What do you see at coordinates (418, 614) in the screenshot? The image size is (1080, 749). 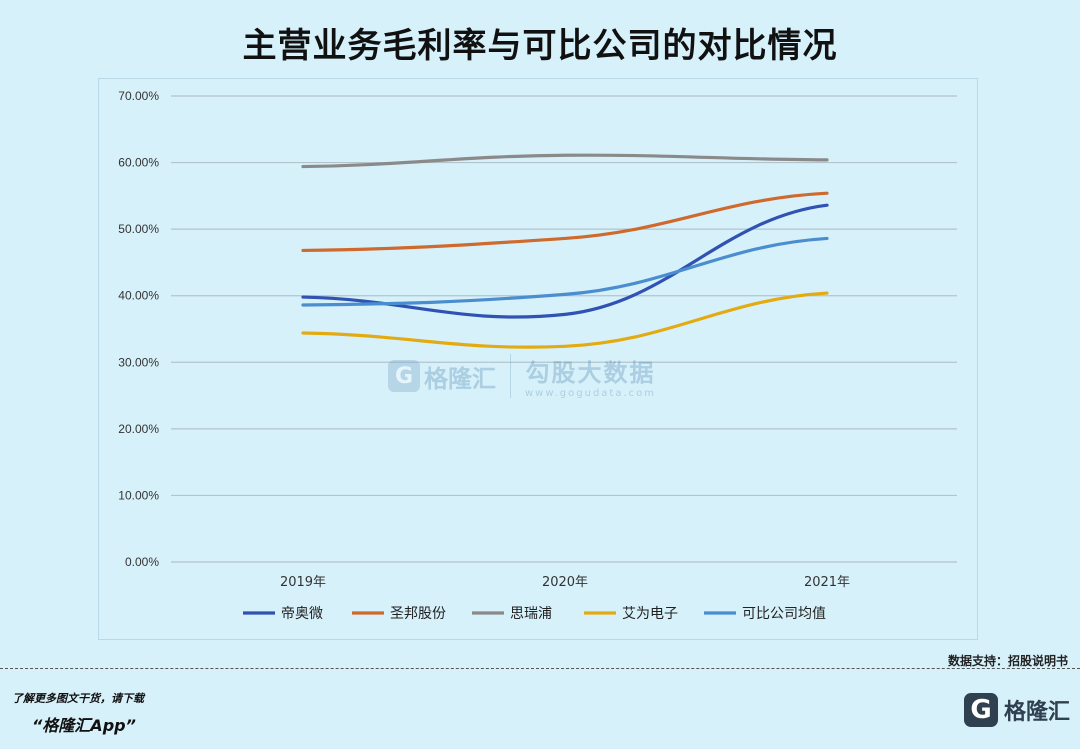 I see `legend-label: 圣邦股份` at bounding box center [418, 614].